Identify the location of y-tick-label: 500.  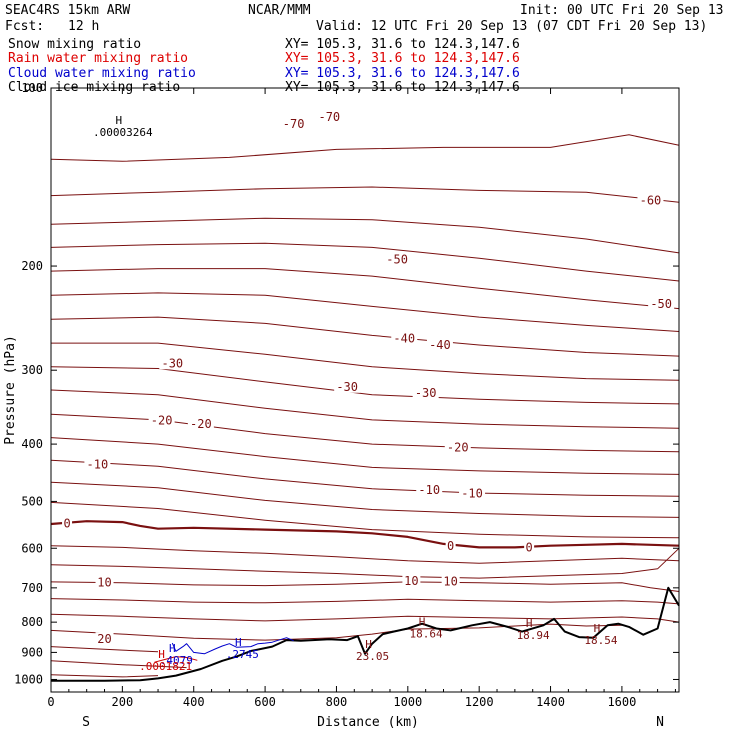
(32, 501).